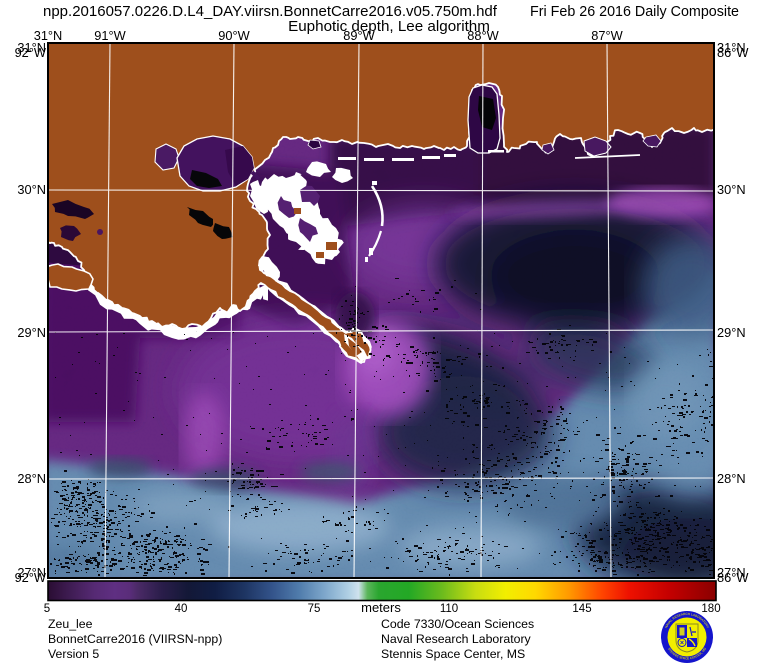  Describe the element at coordinates (457, 624) in the screenshot. I see `svg-text: Code 7330/Ocean Sciences` at that location.